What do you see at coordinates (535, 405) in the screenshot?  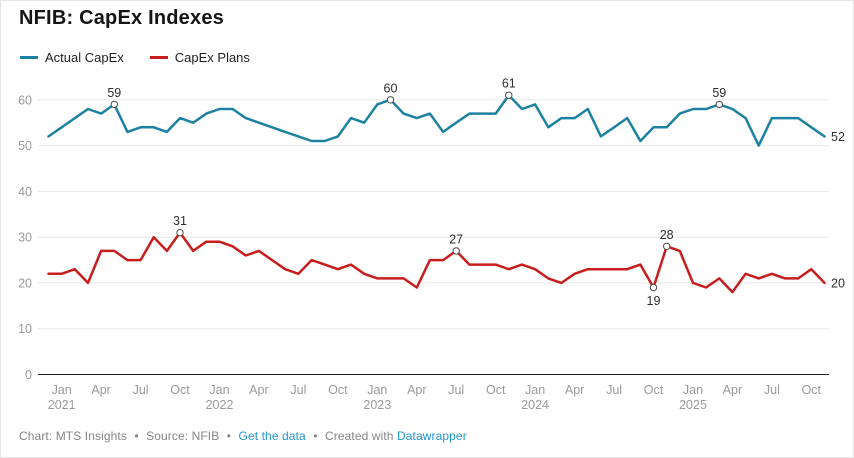 I see `x-axis-year-label: 2024` at bounding box center [535, 405].